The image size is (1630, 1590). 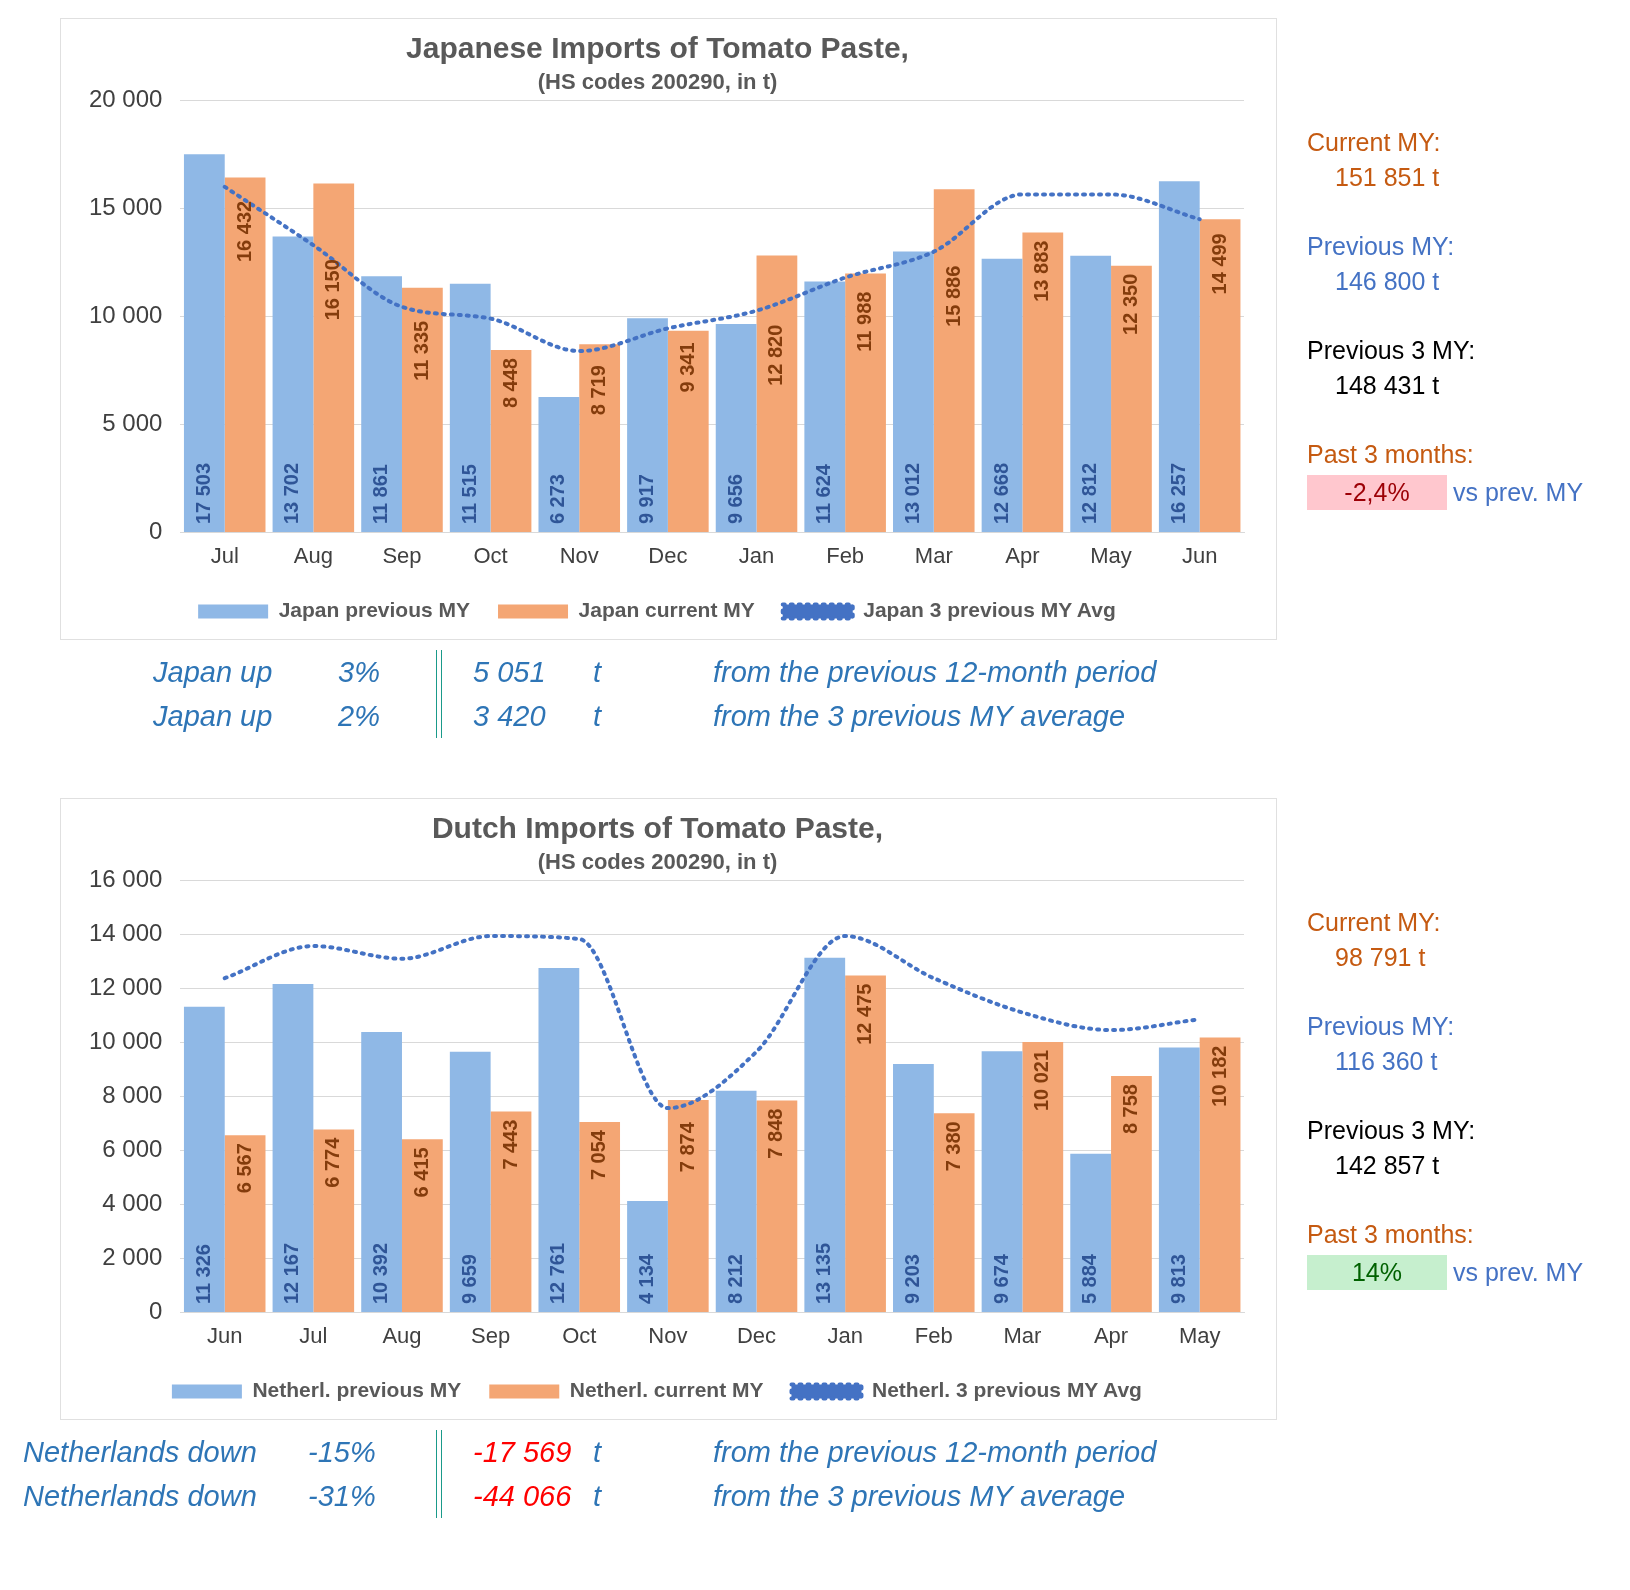 I want to click on text: 116 360 t, so click(x=1387, y=1061).